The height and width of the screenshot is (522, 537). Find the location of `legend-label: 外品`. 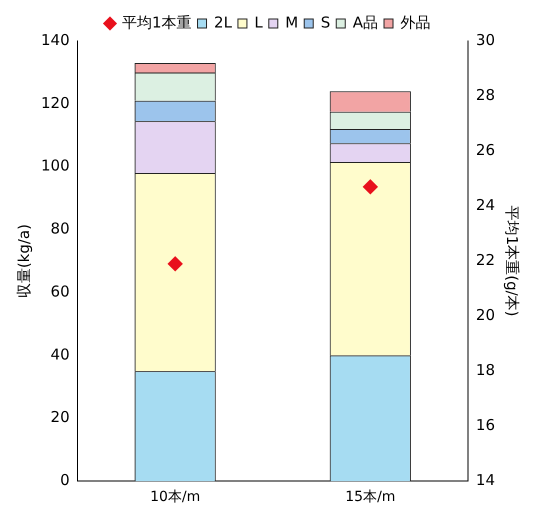

legend-label: 外品 is located at coordinates (415, 22).